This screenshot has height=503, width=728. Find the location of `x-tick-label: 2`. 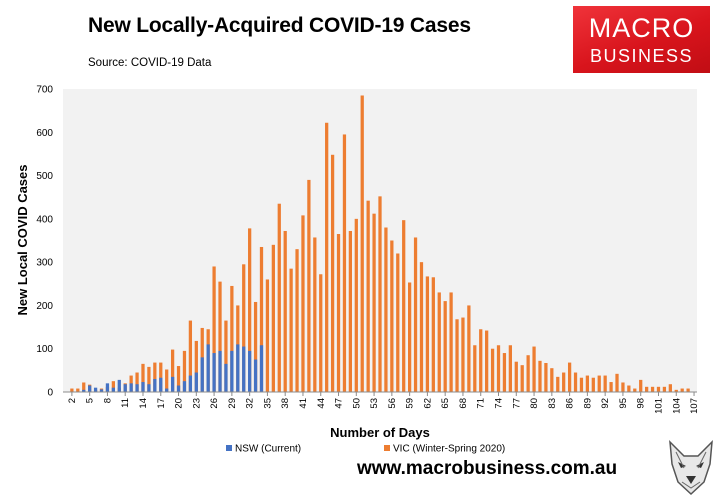

x-tick-label: 2 is located at coordinates (72, 400).